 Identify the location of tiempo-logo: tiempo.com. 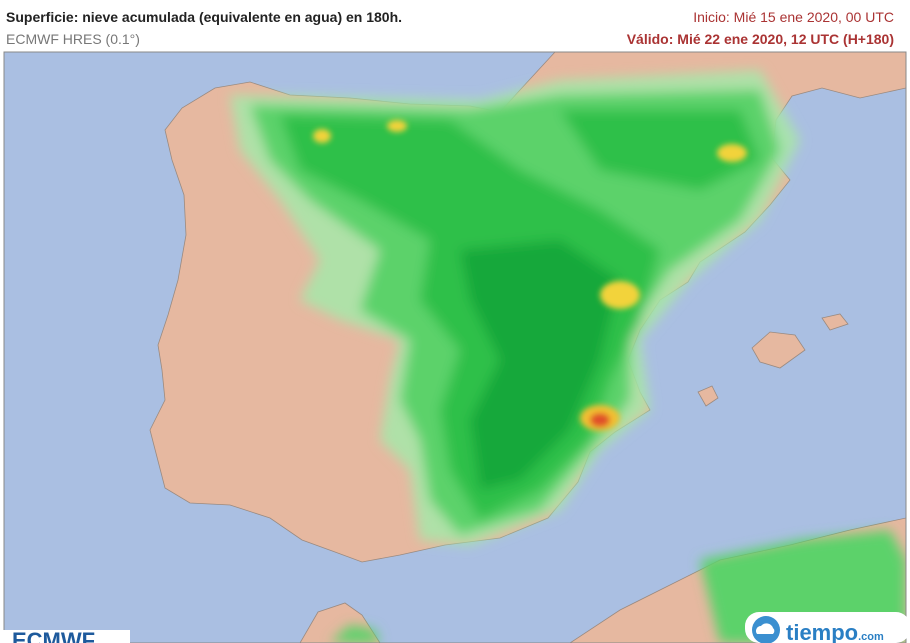
(835, 631).